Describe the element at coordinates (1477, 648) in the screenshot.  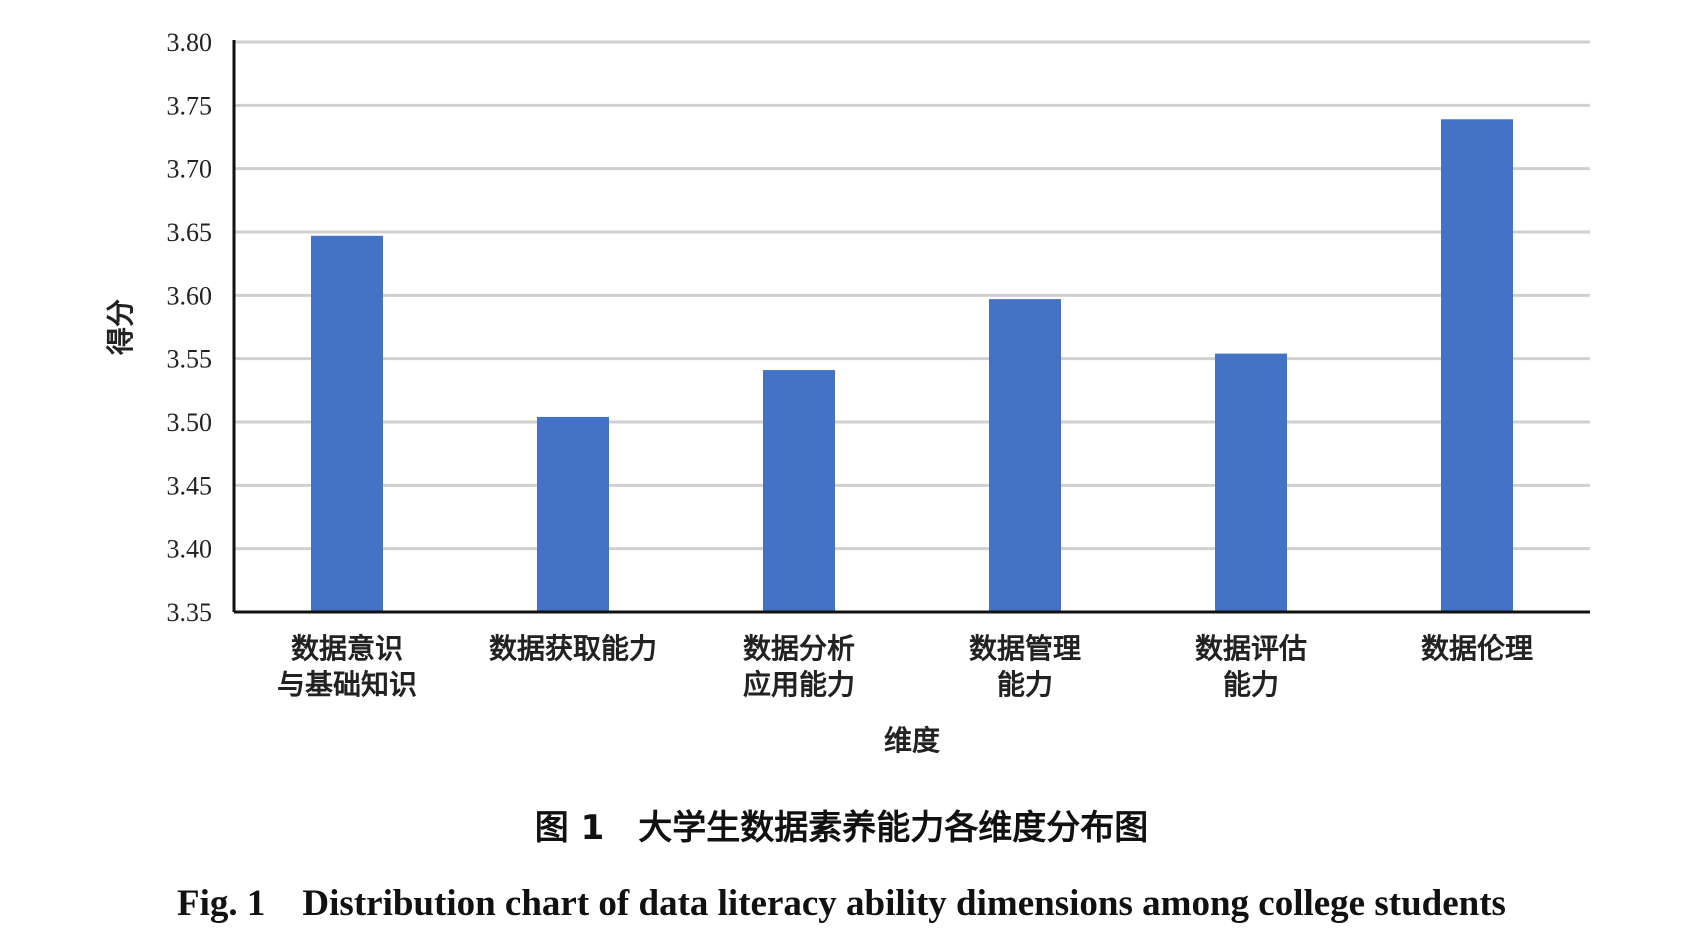
I see `x-category-label: 数据伦理` at that location.